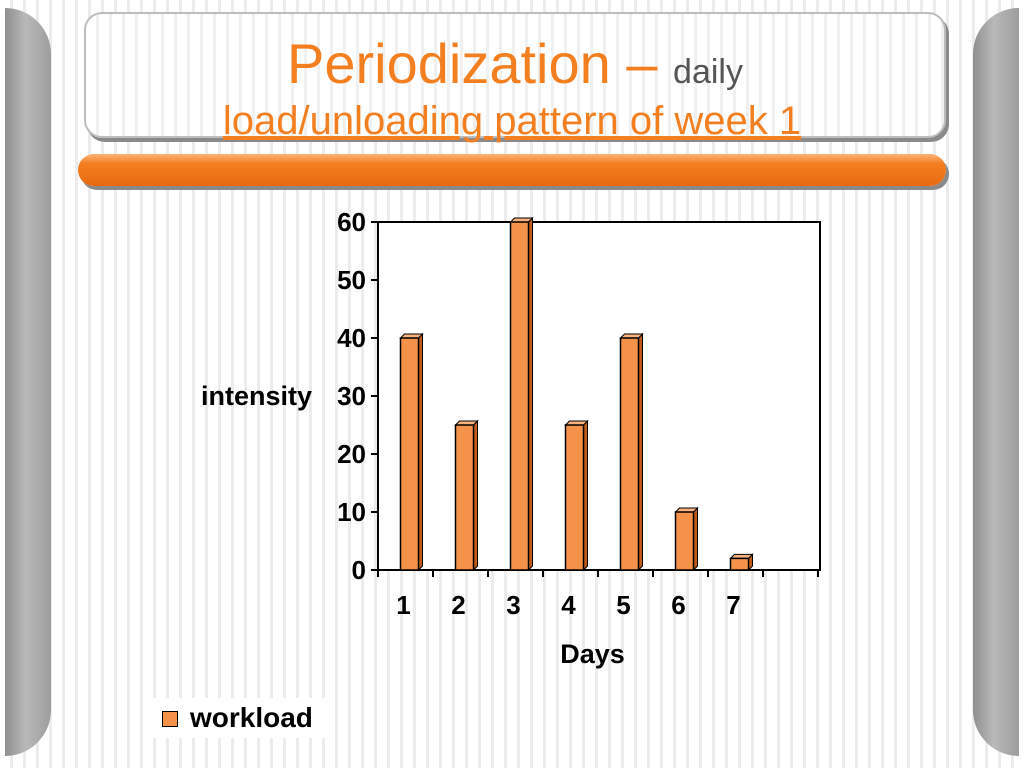 This screenshot has width=1024, height=768. Describe the element at coordinates (512, 170) in the screenshot. I see `orange-divider-bar` at that location.